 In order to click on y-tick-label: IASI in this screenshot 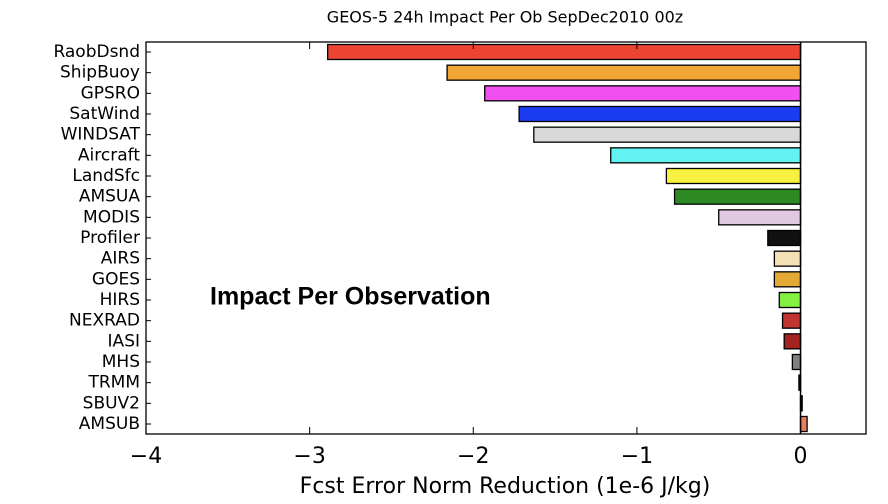, I will do `click(124, 341)`.